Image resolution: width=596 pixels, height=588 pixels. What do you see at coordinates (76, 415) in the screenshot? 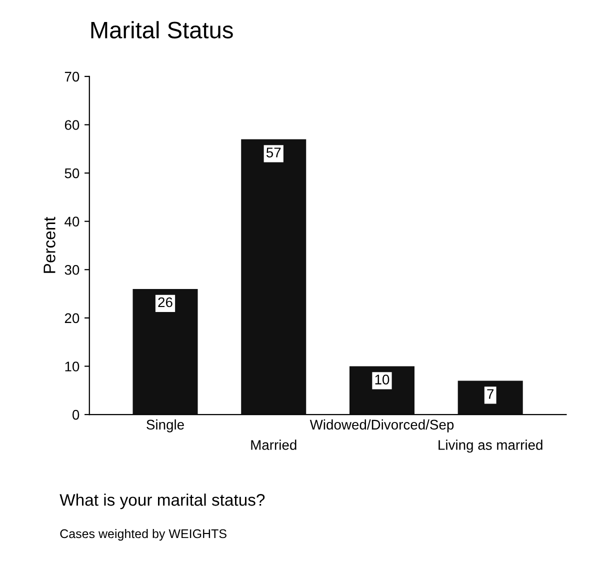
I see `y-tick-label: 0` at bounding box center [76, 415].